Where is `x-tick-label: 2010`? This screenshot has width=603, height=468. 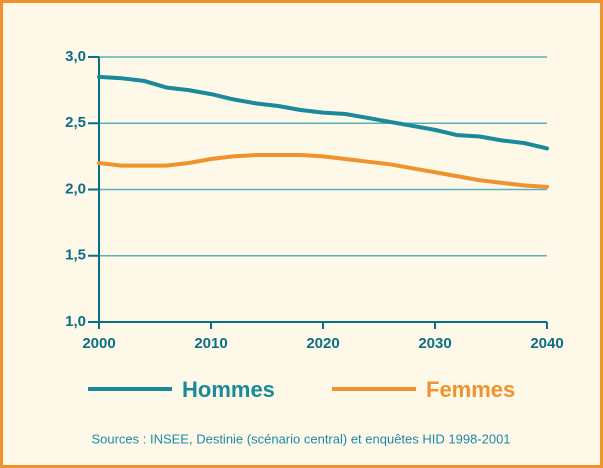 x-tick-label: 2010 is located at coordinates (210, 343).